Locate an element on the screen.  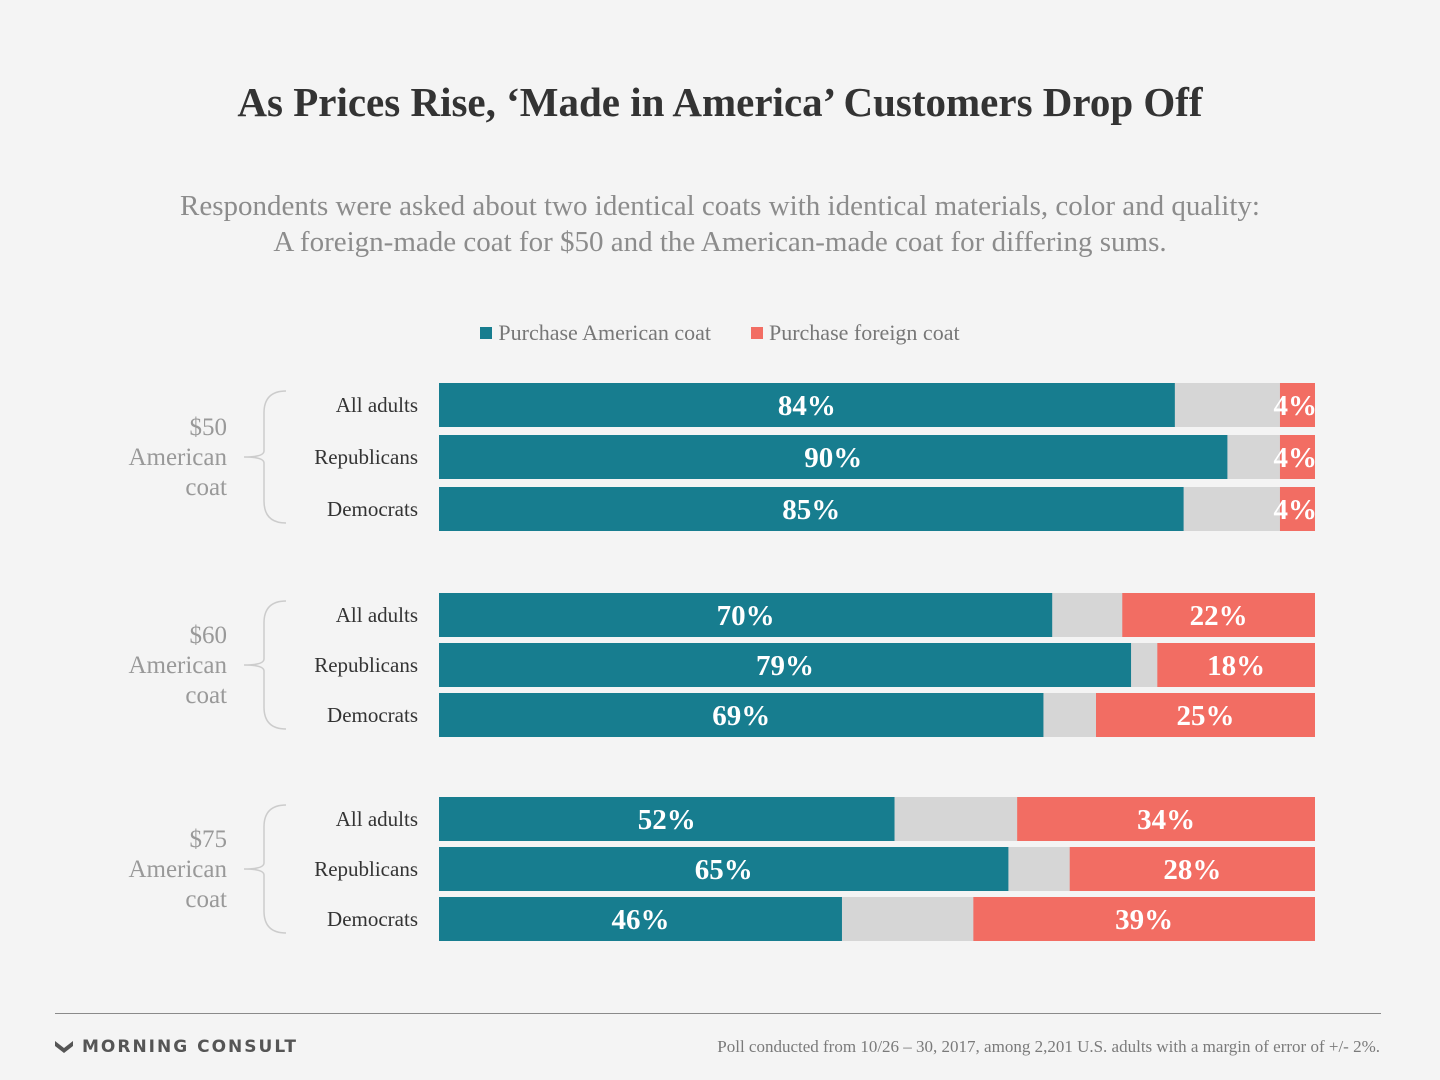
foreign-value-label: 22% is located at coordinates (1219, 616).